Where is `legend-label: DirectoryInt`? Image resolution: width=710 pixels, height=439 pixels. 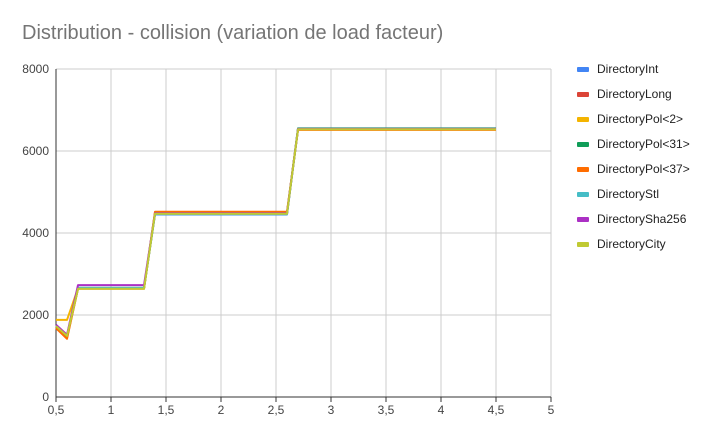
legend-label: DirectoryInt is located at coordinates (628, 69).